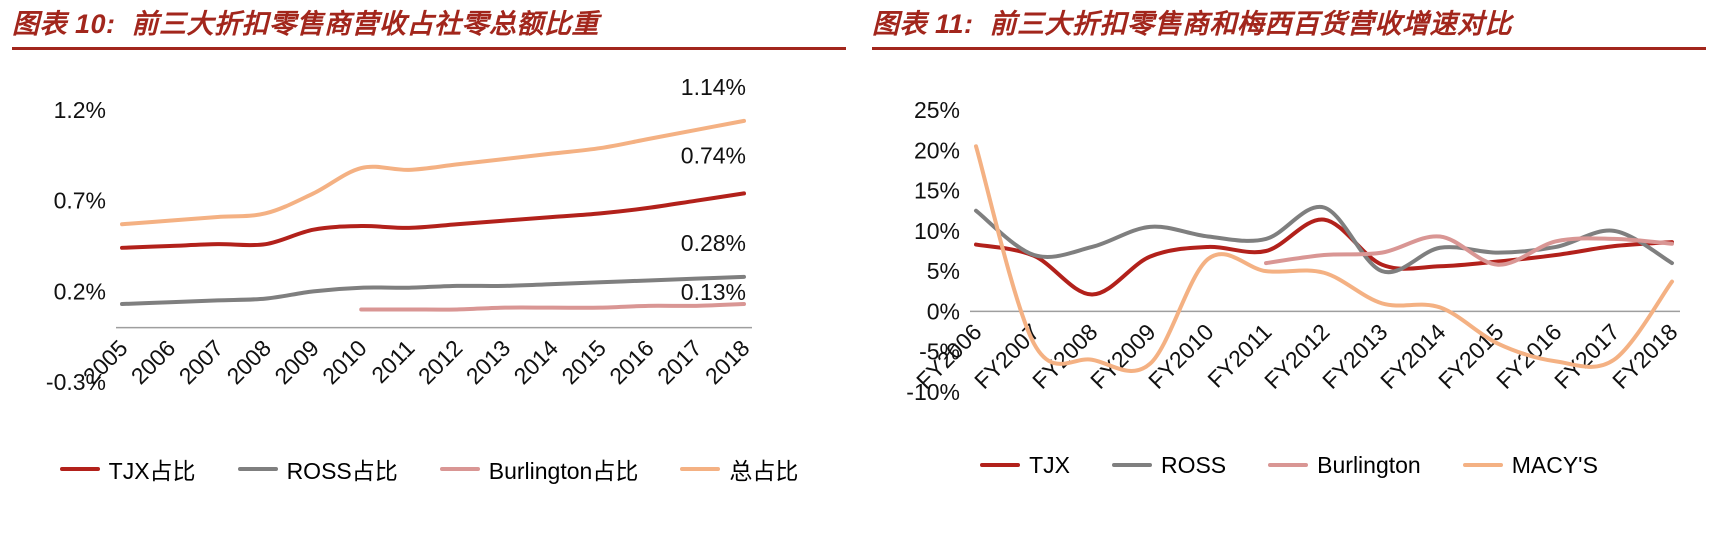 Image resolution: width=1720 pixels, height=560 pixels. What do you see at coordinates (429, 469) in the screenshot?
I see `legend: TJX占比 ROSS占比 Burlington占比 总占比` at bounding box center [429, 469].